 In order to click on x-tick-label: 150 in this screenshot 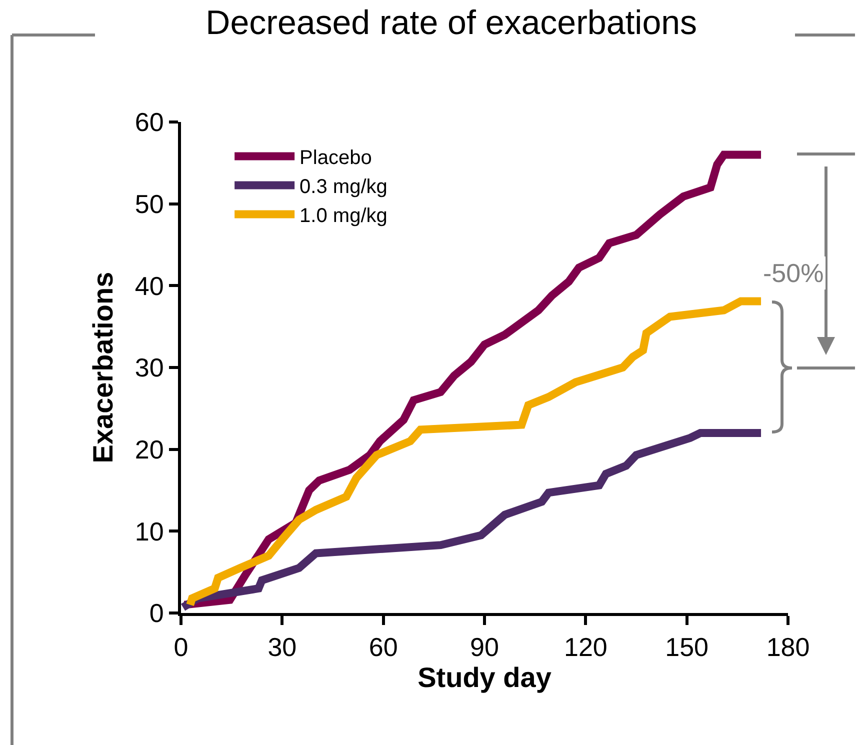, I will do `click(687, 647)`.